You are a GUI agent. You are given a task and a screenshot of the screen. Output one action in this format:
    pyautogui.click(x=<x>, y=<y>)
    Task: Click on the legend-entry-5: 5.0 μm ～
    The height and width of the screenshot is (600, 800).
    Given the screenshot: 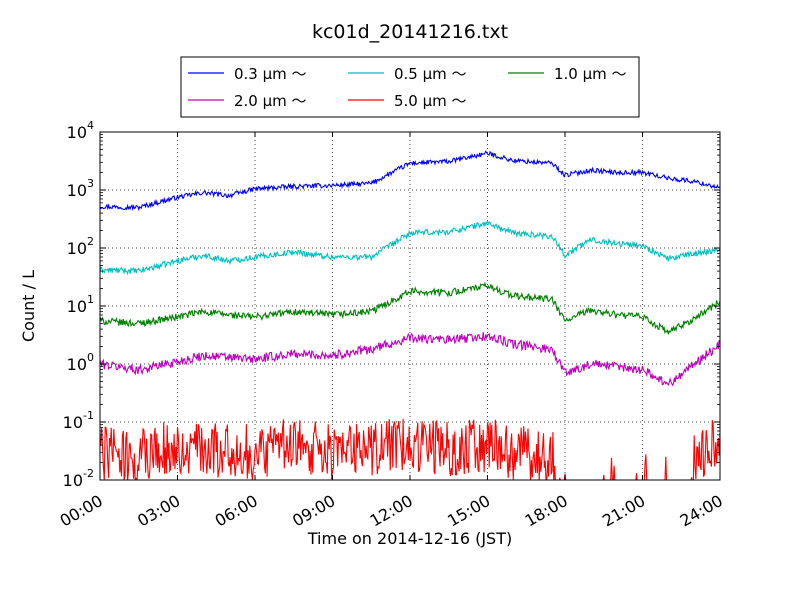 What is the action you would take?
    pyautogui.click(x=407, y=101)
    